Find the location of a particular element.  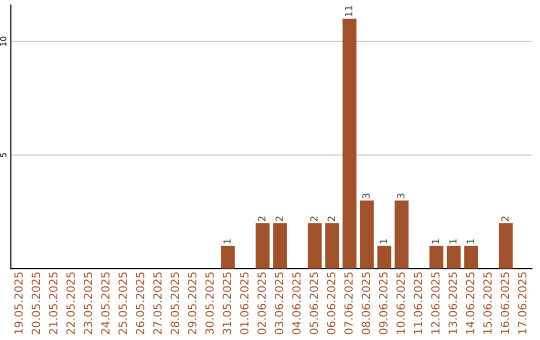

x-tick-label: 28.05.2025 is located at coordinates (175, 303).